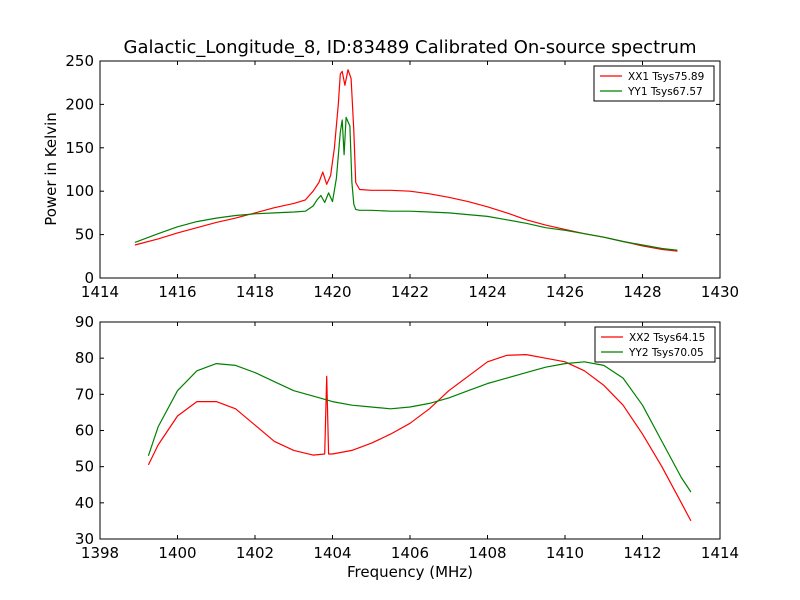 This screenshot has height=600, width=800. I want to click on y-tick-label: 60, so click(84, 431).